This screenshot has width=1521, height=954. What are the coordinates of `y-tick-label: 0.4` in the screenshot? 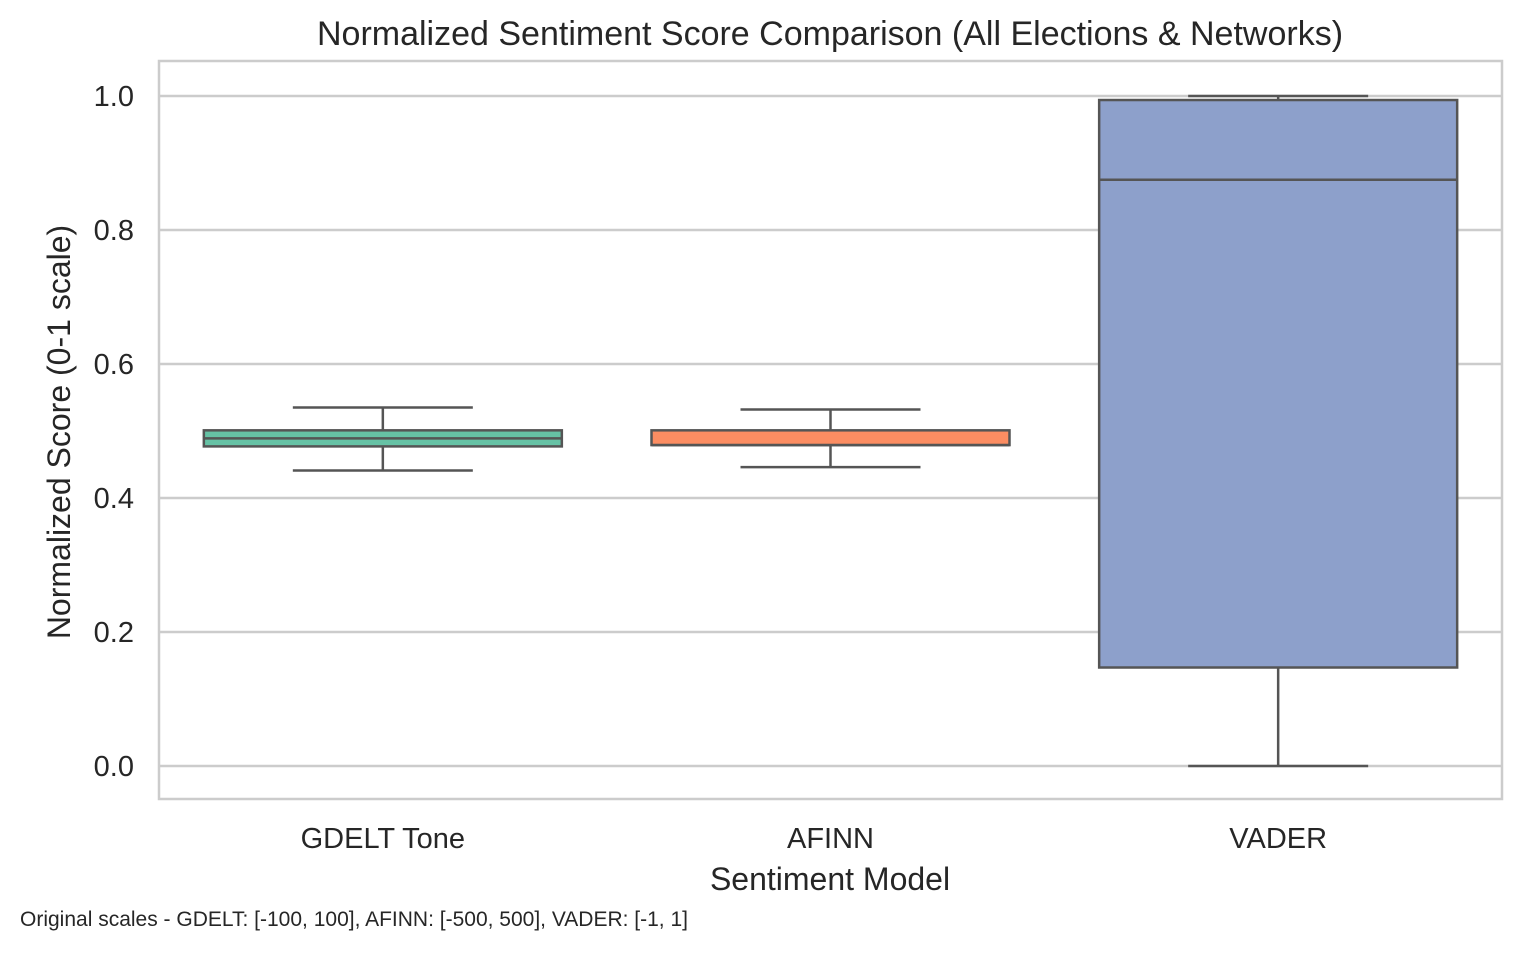 It's located at (114, 499).